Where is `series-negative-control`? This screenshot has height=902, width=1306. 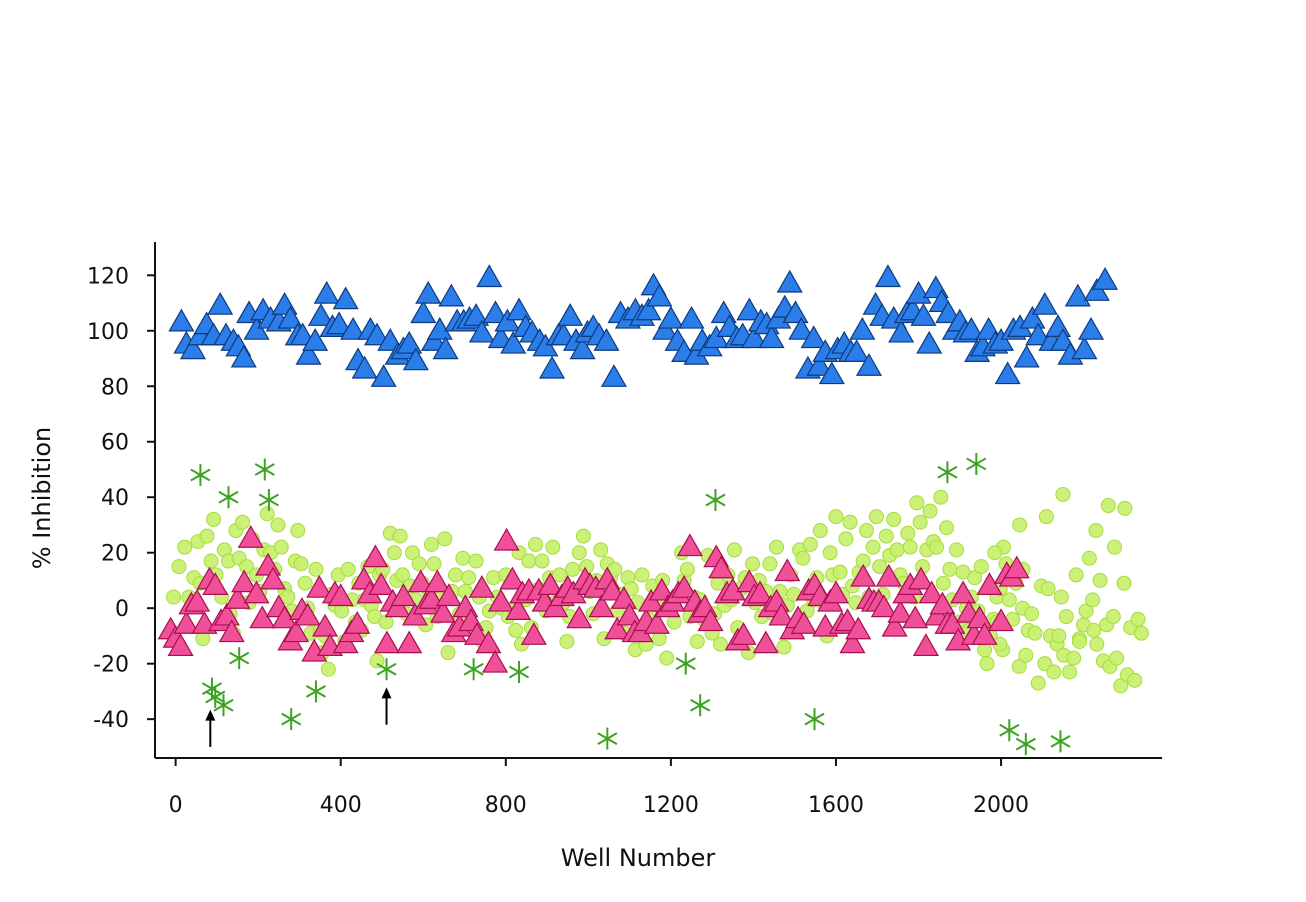 series-negative-control is located at coordinates (593, 599).